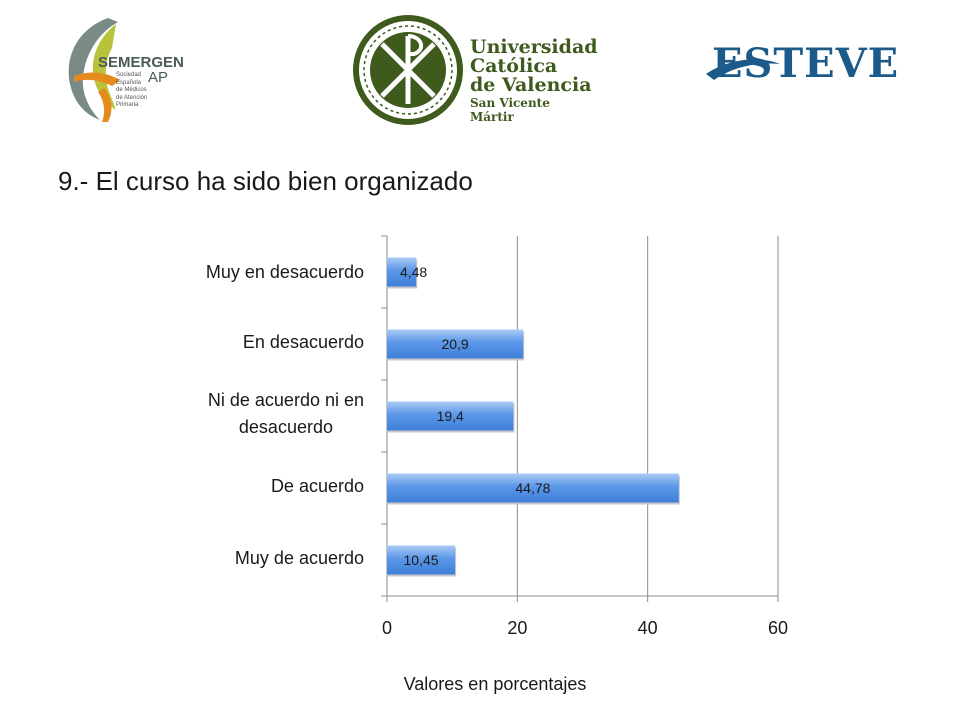  Describe the element at coordinates (585, 628) in the screenshot. I see `x-tick-labels: 0 20 40 60` at that location.